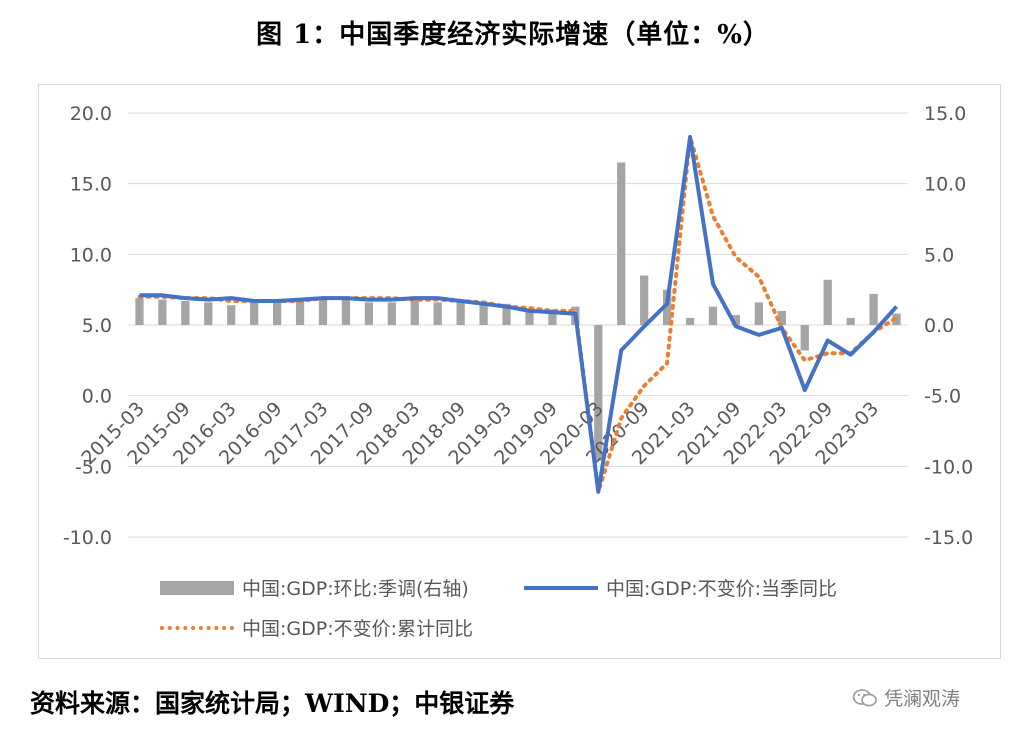 This screenshot has height=738, width=1026. Describe the element at coordinates (97, 397) in the screenshot. I see `y-left-tick-label: 0.0` at that location.